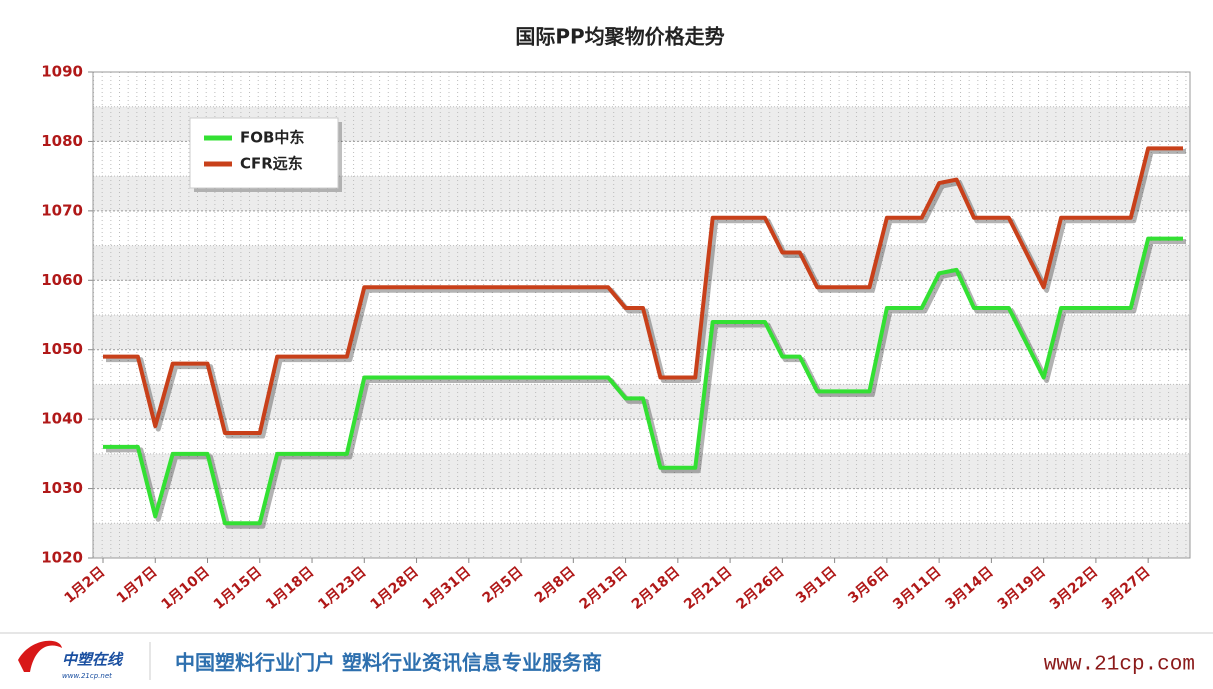 Image resolution: width=1213 pixels, height=689 pixels. What do you see at coordinates (816, 585) in the screenshot?
I see `x-tick-label: 3月1日` at bounding box center [816, 585].